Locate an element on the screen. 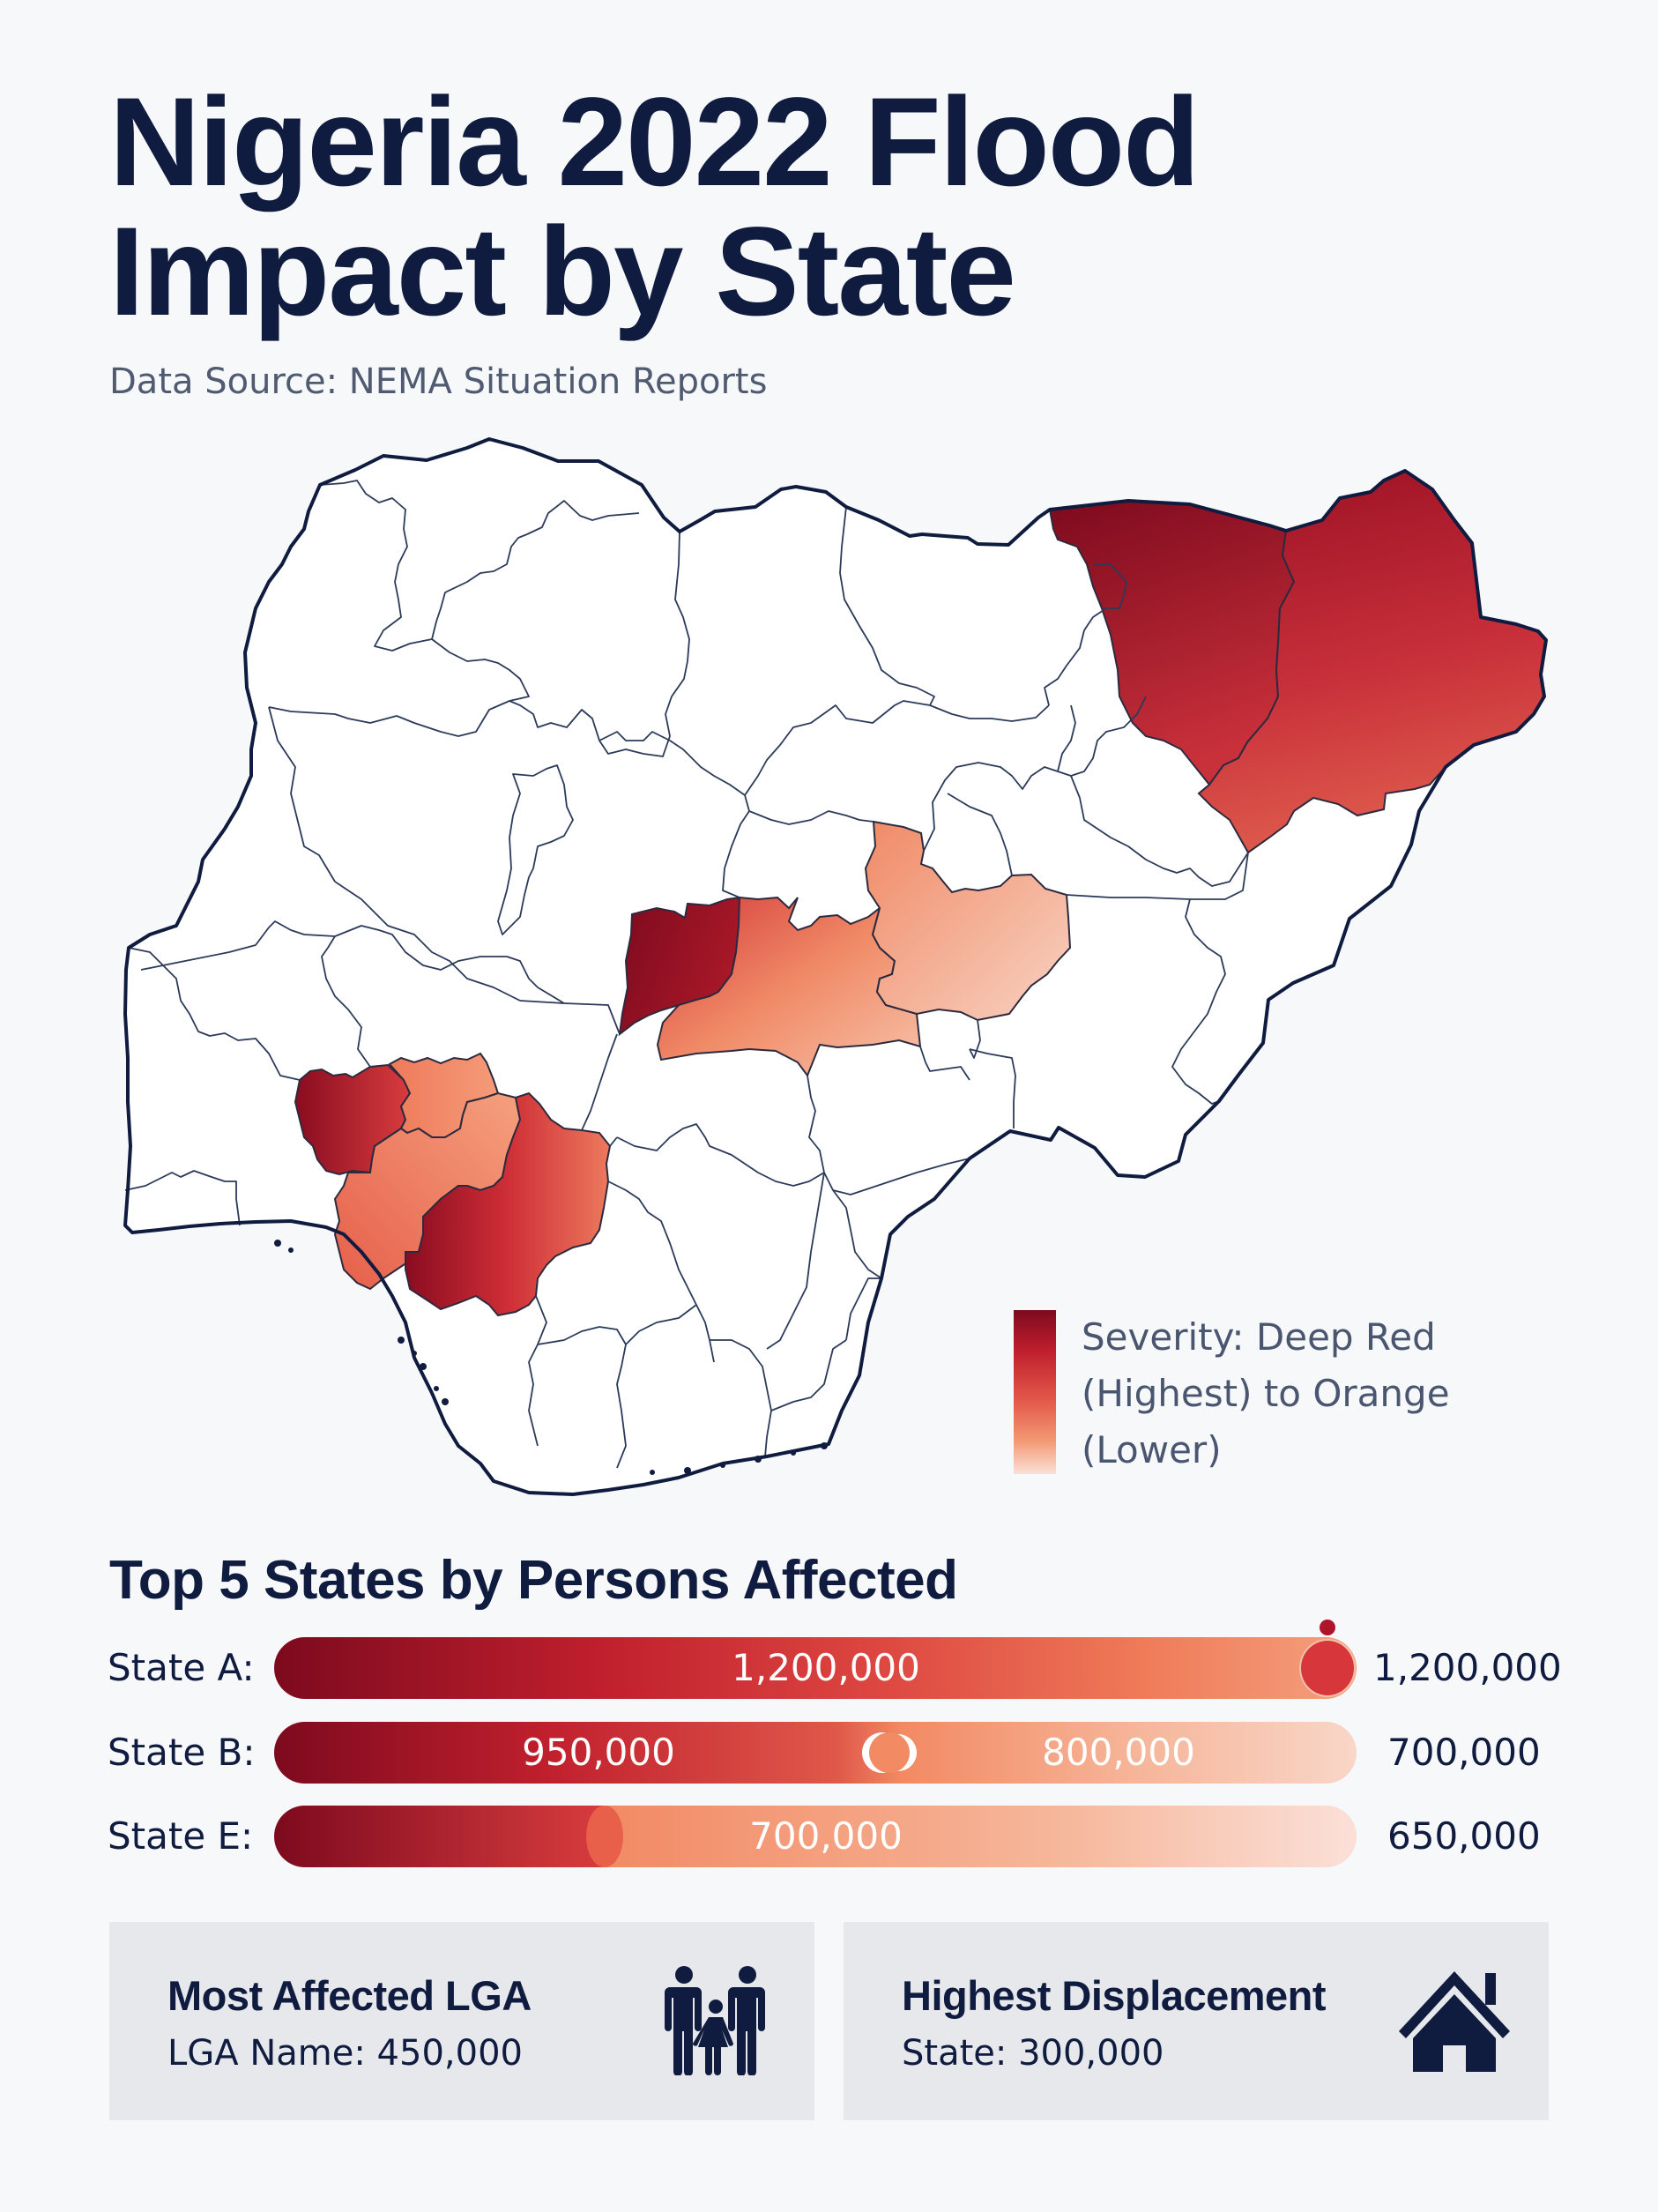 The width and height of the screenshot is (1658, 2212). data-source-subtitle: Data Source: NEMA Situation Reports is located at coordinates (438, 381).